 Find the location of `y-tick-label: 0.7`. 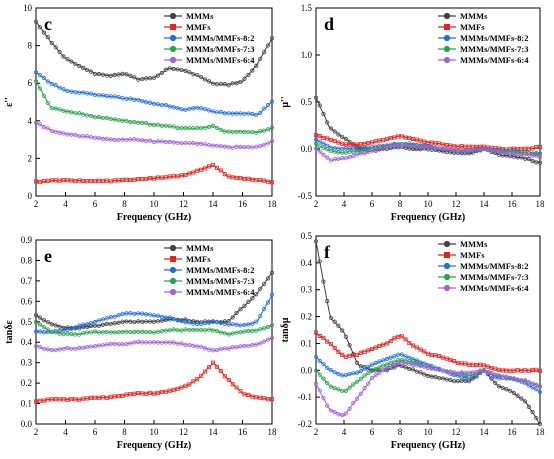

y-tick-label: 0.7 is located at coordinates (27, 281).